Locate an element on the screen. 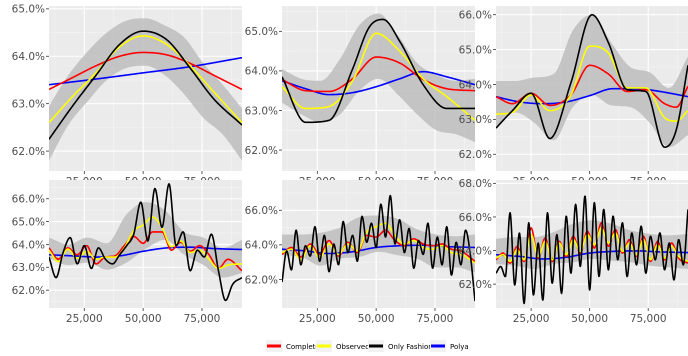 The height and width of the screenshot is (356, 688). legend-label-only-fashion: Only Fashion is located at coordinates (410, 347).